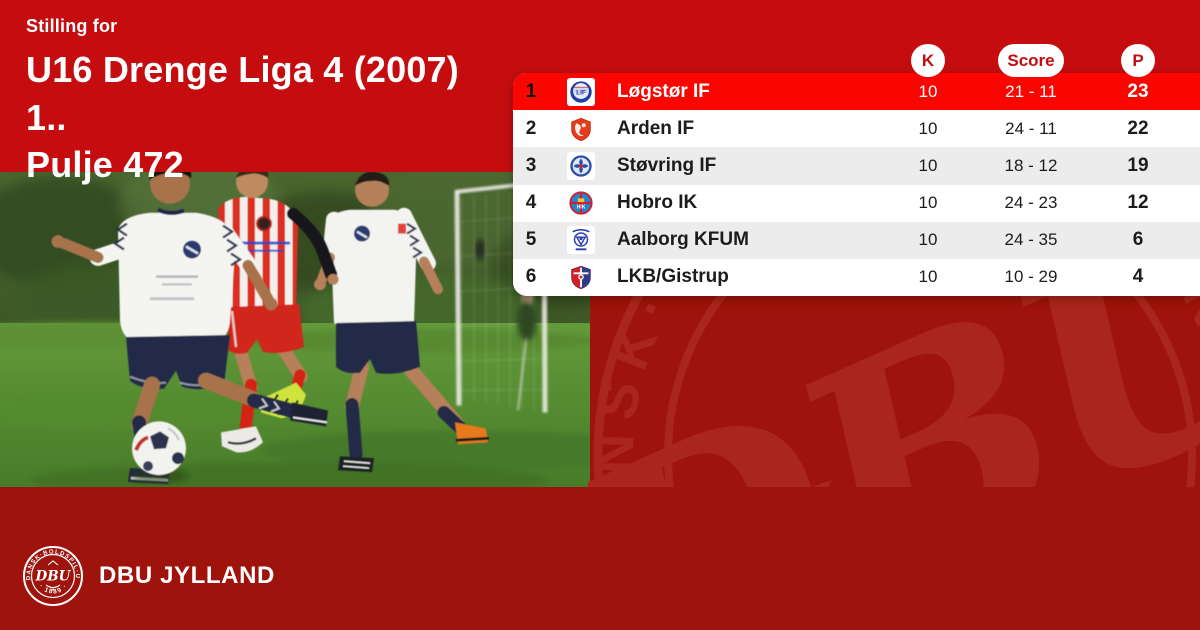 Image resolution: width=1200 pixels, height=630 pixels. What do you see at coordinates (581, 203) in the screenshot?
I see `hobro-ik-crest: HIK` at bounding box center [581, 203].